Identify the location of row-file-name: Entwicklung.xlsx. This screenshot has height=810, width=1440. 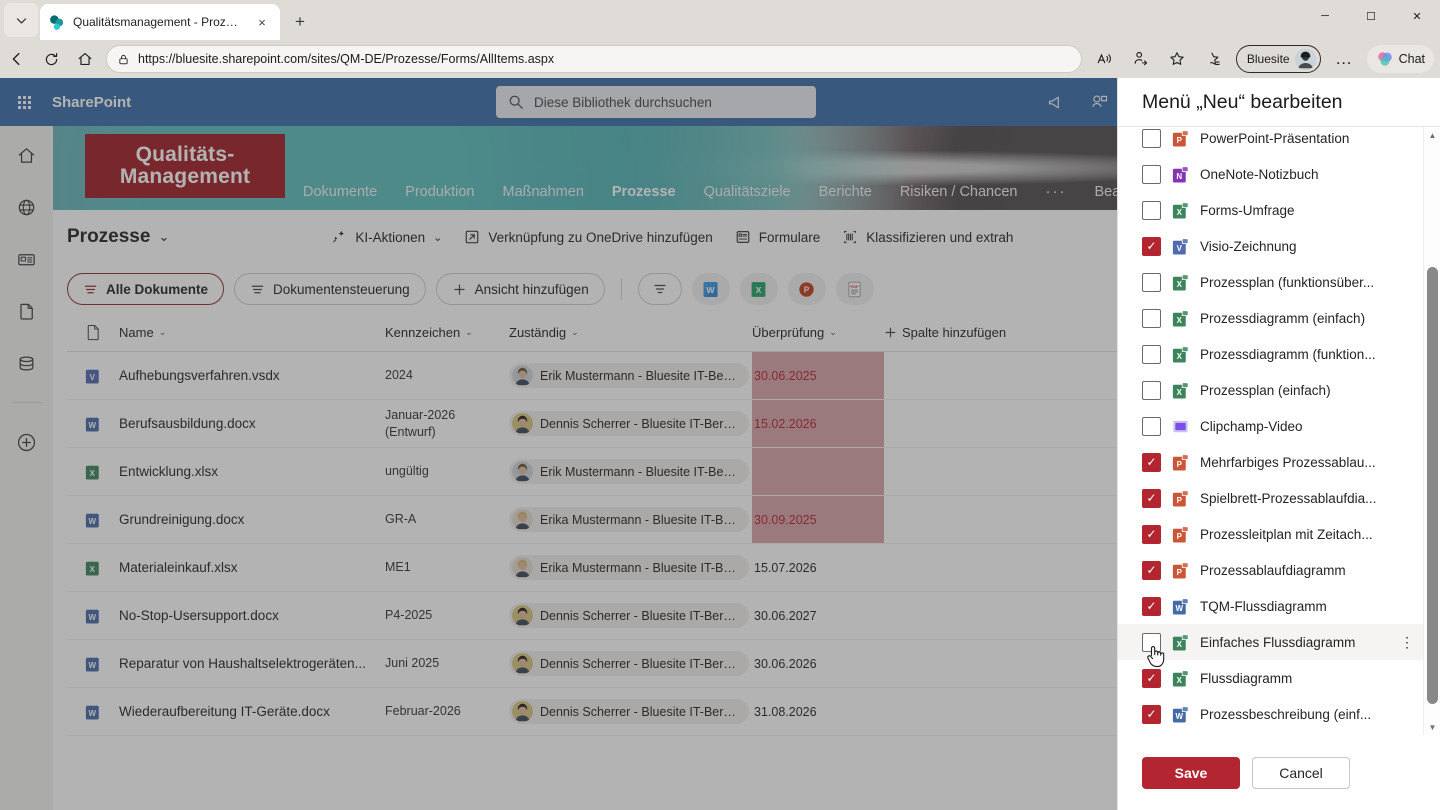
(169, 471).